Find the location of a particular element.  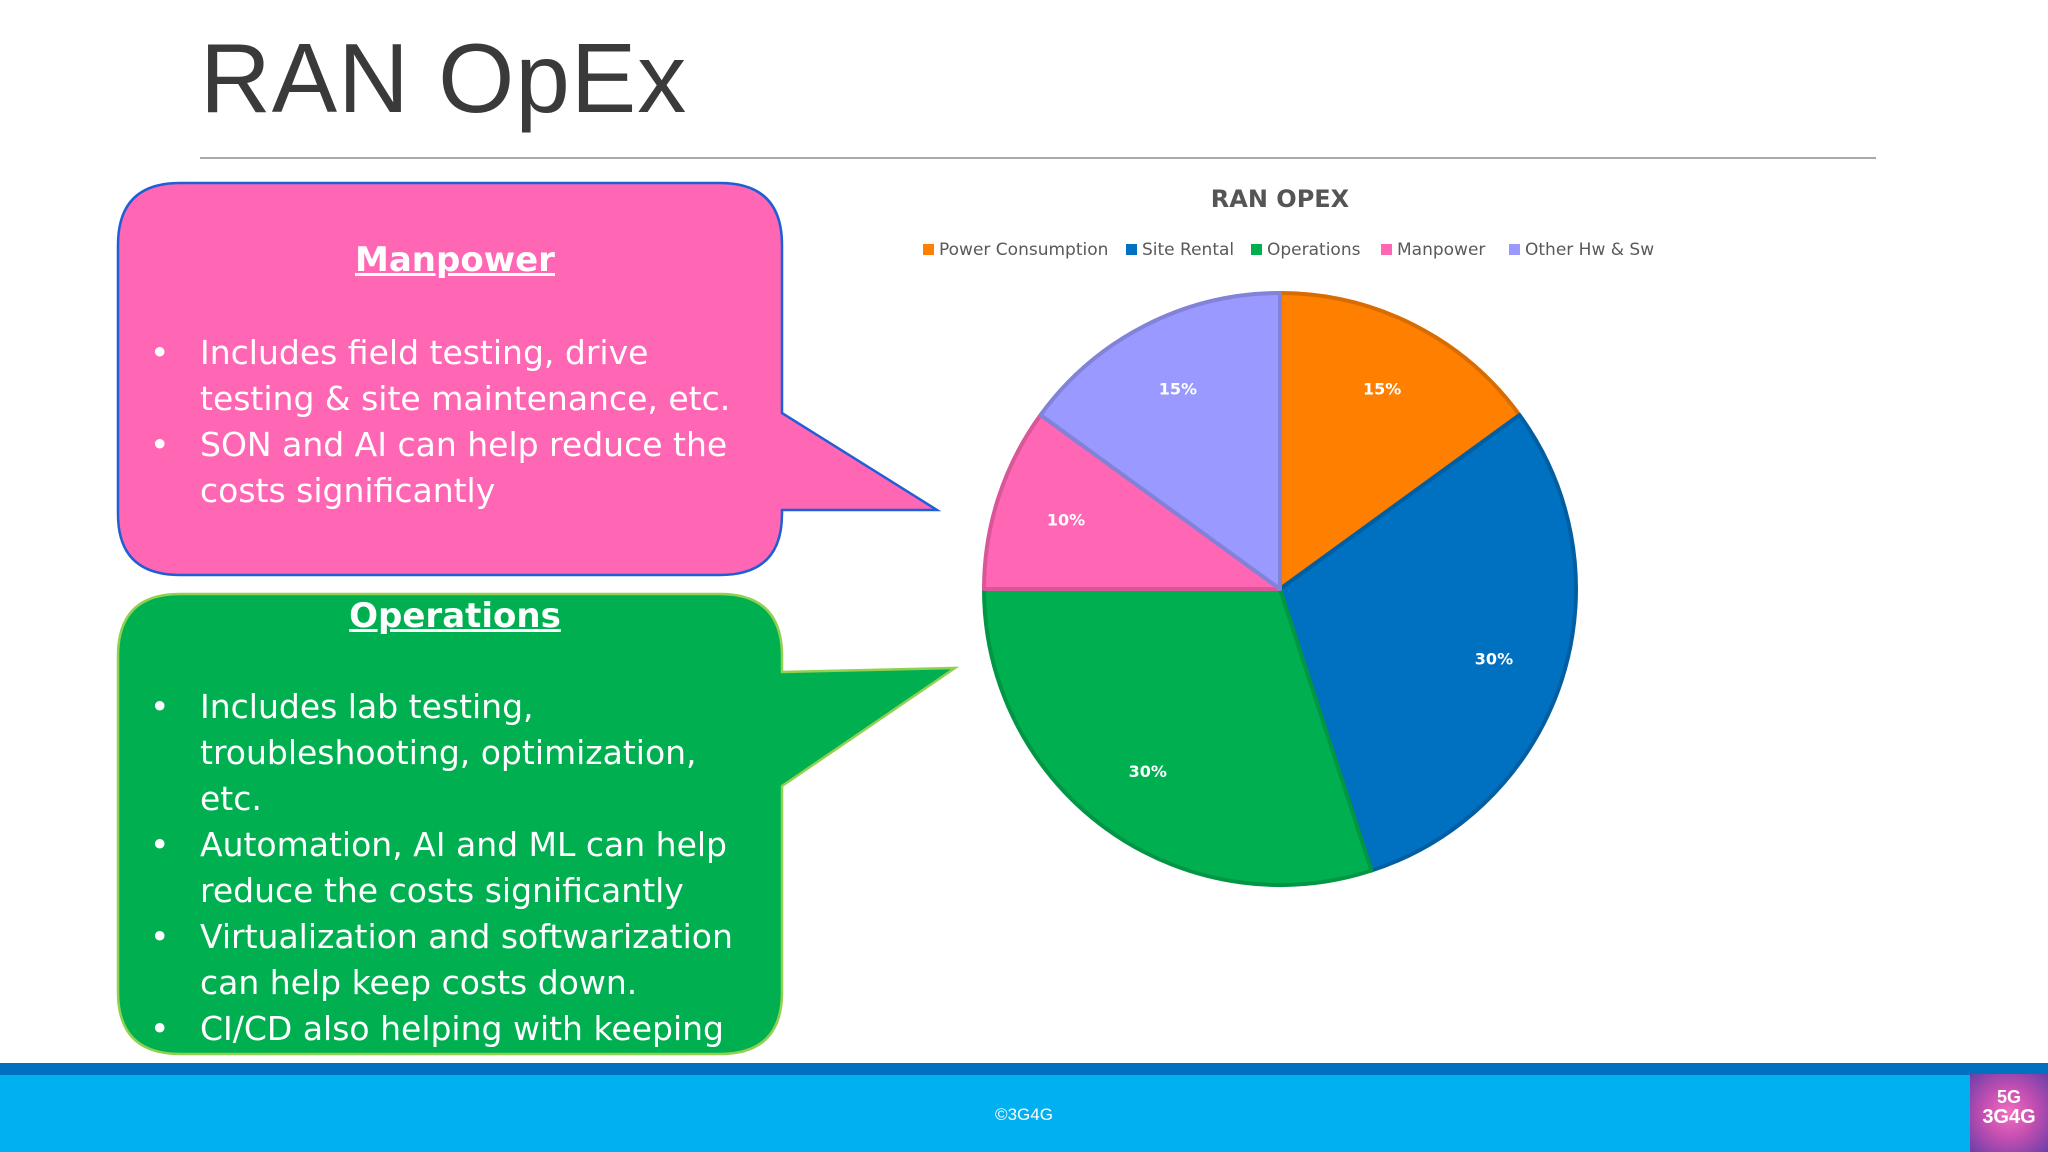

legend-item: Site Rental is located at coordinates (1180, 250).